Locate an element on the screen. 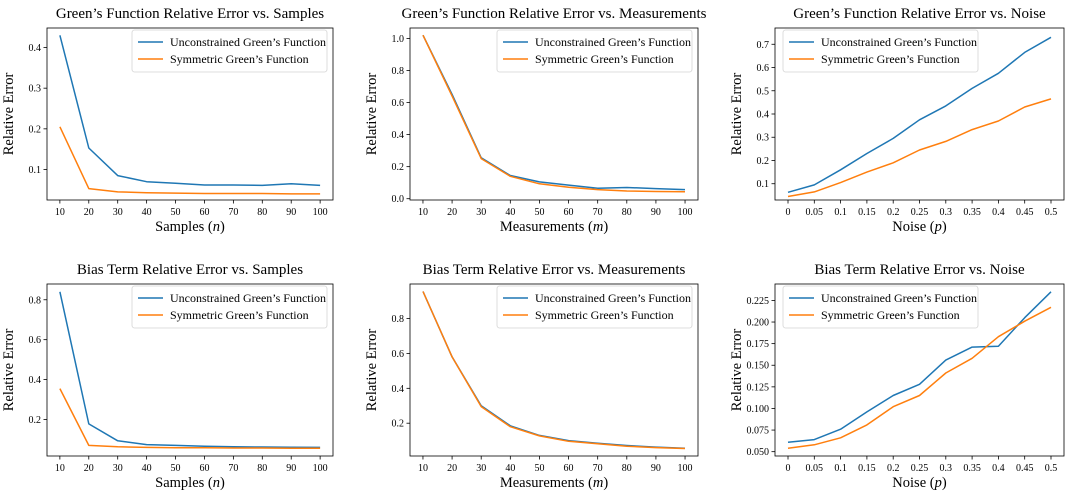 The image size is (1072, 496). y-tick-label: 0.1 is located at coordinates (35, 170).